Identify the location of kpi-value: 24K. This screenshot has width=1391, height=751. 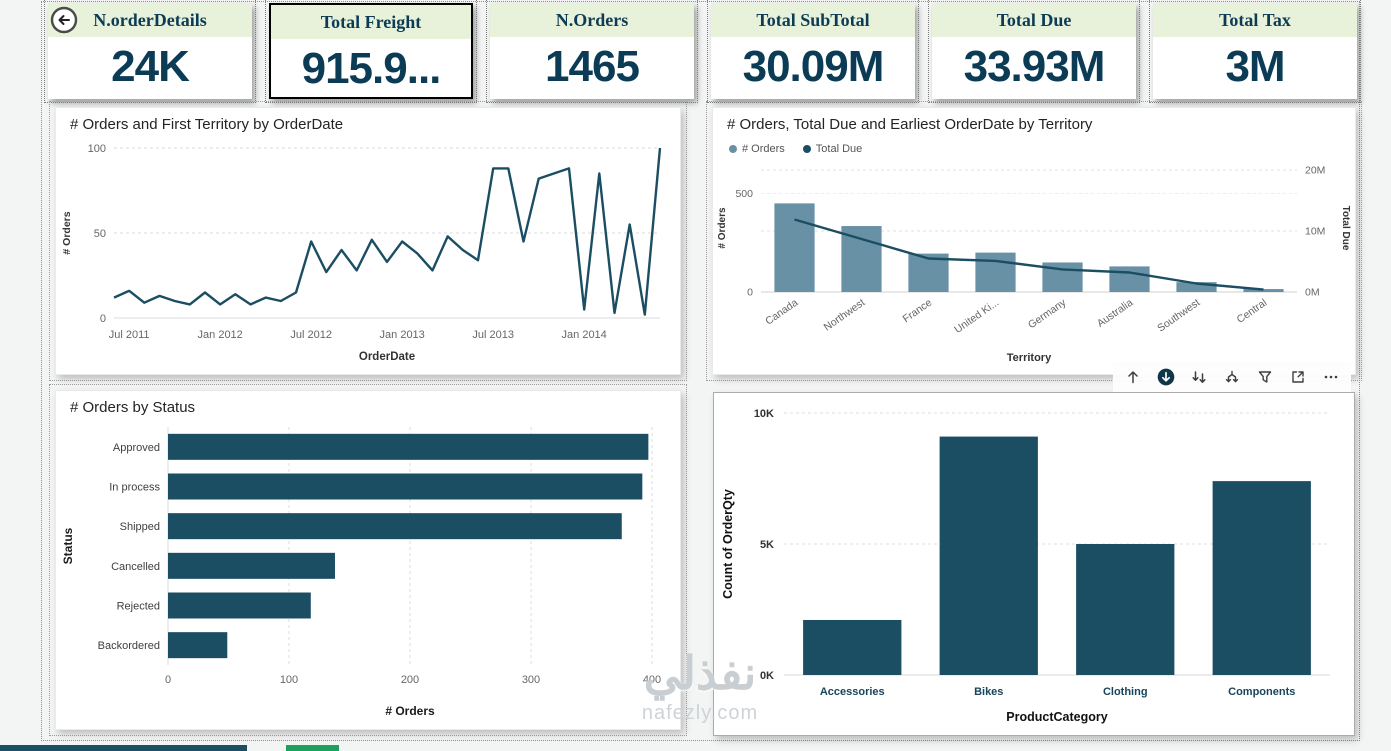
(150, 66).